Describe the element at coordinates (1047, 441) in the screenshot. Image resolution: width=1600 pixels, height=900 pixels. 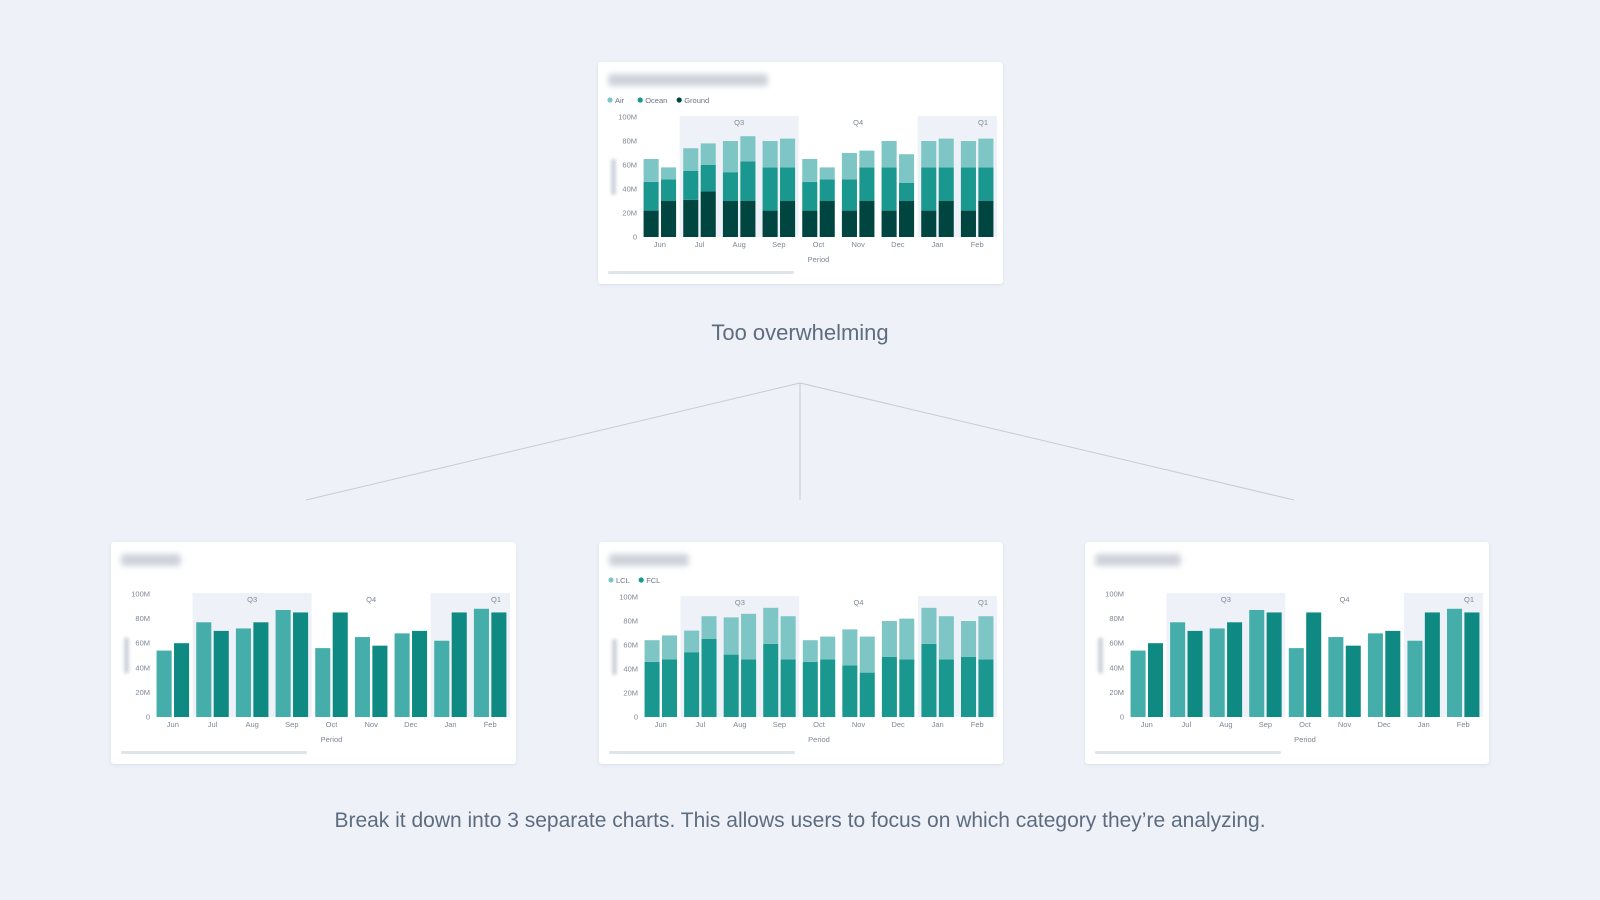
I see `connector-line-right` at that location.